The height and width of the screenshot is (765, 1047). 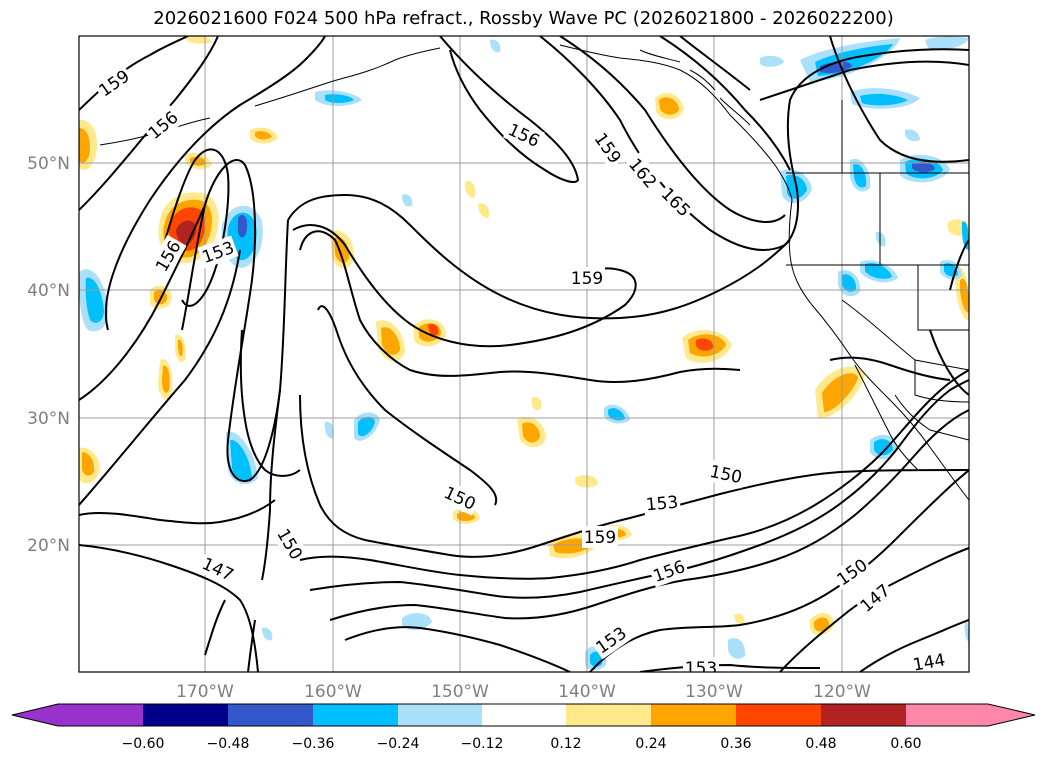 What do you see at coordinates (143, 744) in the screenshot?
I see `colorbar-tick-label: −0.60` at bounding box center [143, 744].